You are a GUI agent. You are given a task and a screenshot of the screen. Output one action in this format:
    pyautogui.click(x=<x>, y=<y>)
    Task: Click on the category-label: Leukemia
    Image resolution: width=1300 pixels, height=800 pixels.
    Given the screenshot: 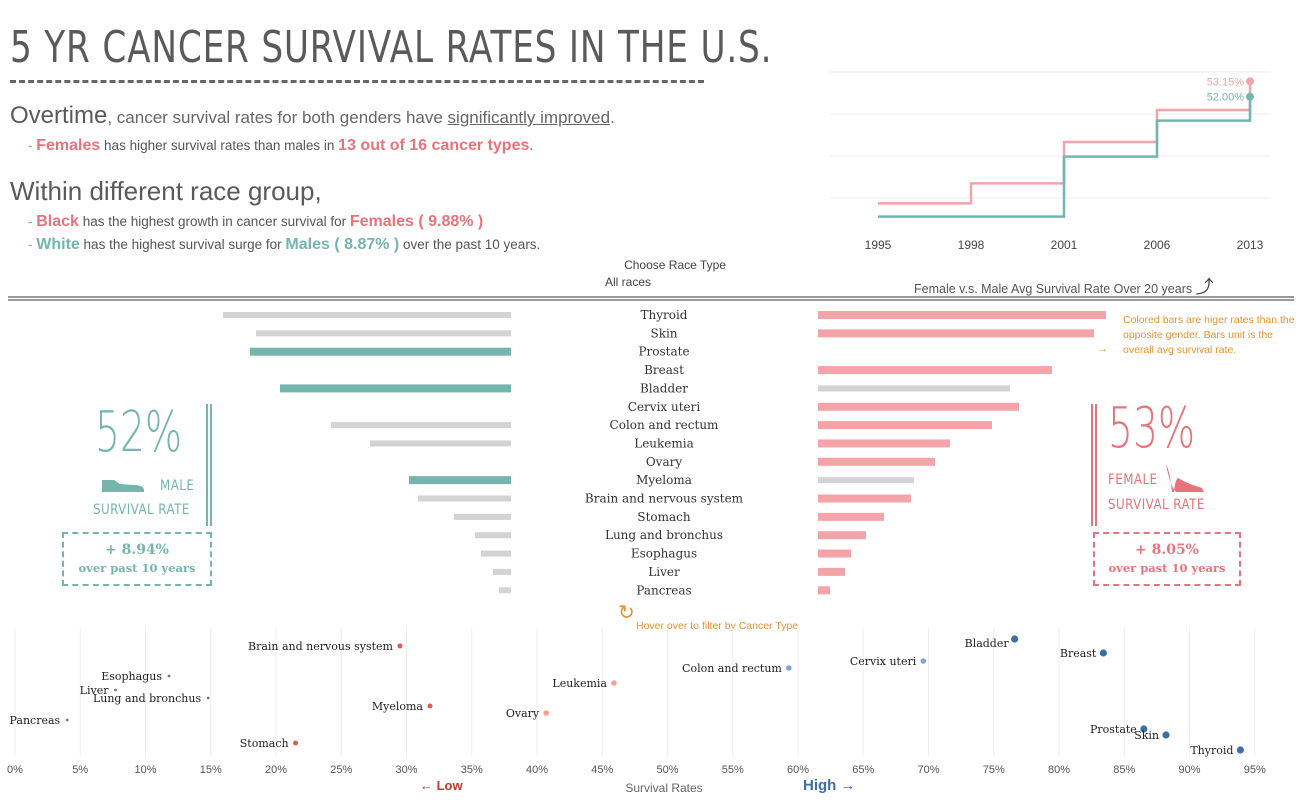 What is the action you would take?
    pyautogui.click(x=664, y=443)
    